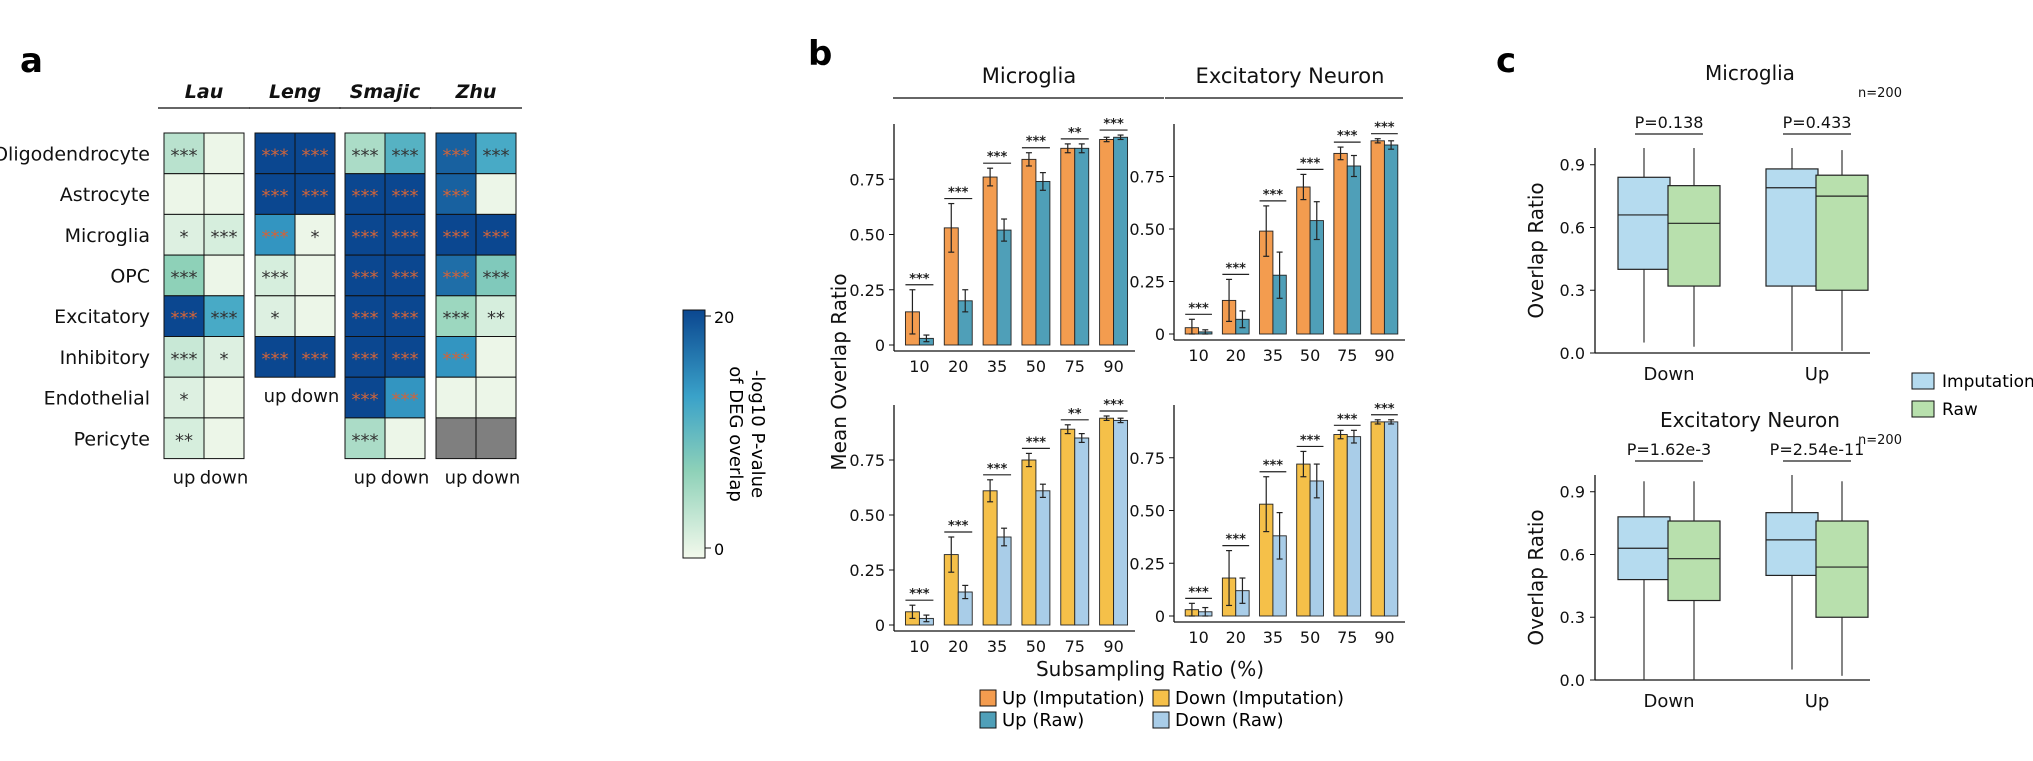  What do you see at coordinates (1036, 646) in the screenshot?
I see `bar-x-tick-label: 50` at bounding box center [1036, 646].